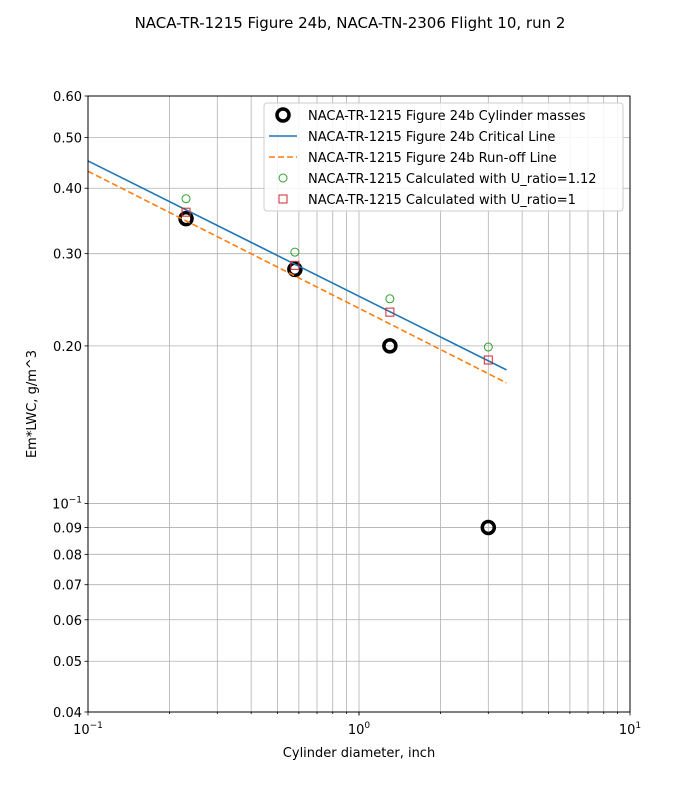 This screenshot has height=804, width=700. I want to click on y-axis-label: Em*LWC, g/m^3, so click(32, 404).